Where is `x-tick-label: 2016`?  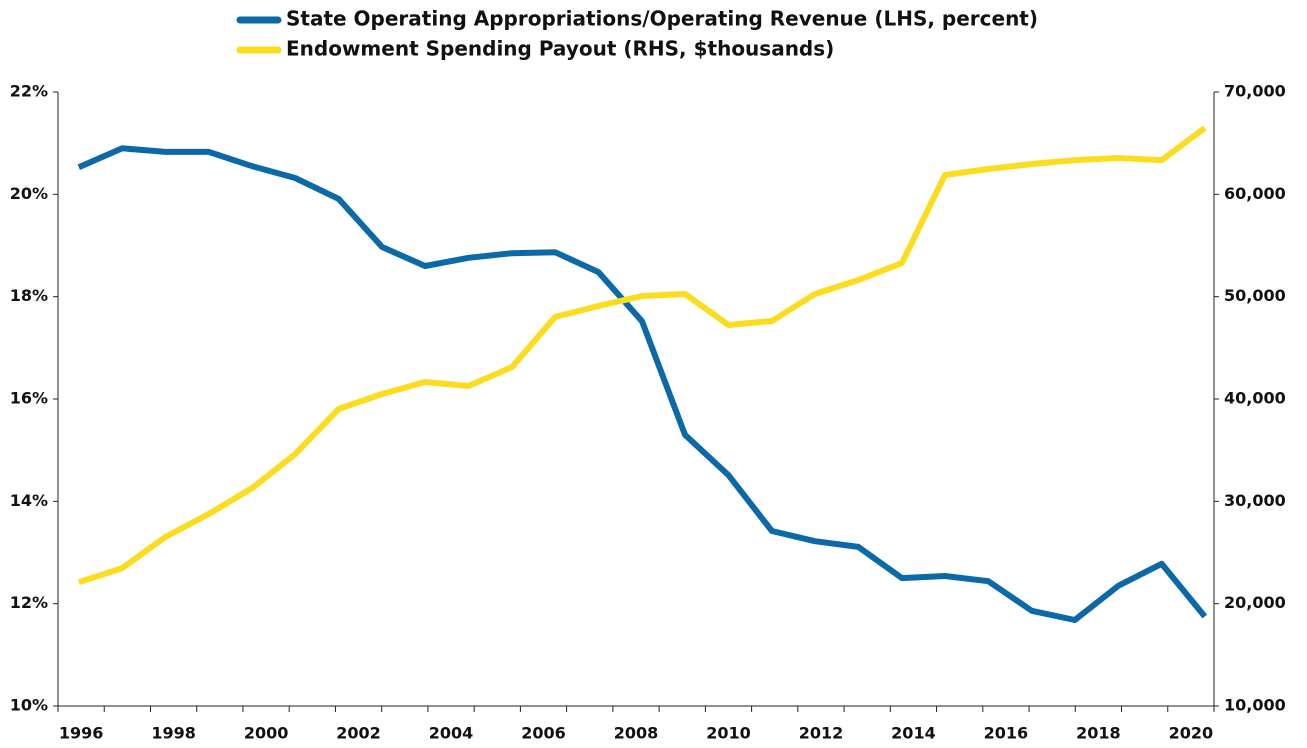 x-tick-label: 2016 is located at coordinates (1006, 733).